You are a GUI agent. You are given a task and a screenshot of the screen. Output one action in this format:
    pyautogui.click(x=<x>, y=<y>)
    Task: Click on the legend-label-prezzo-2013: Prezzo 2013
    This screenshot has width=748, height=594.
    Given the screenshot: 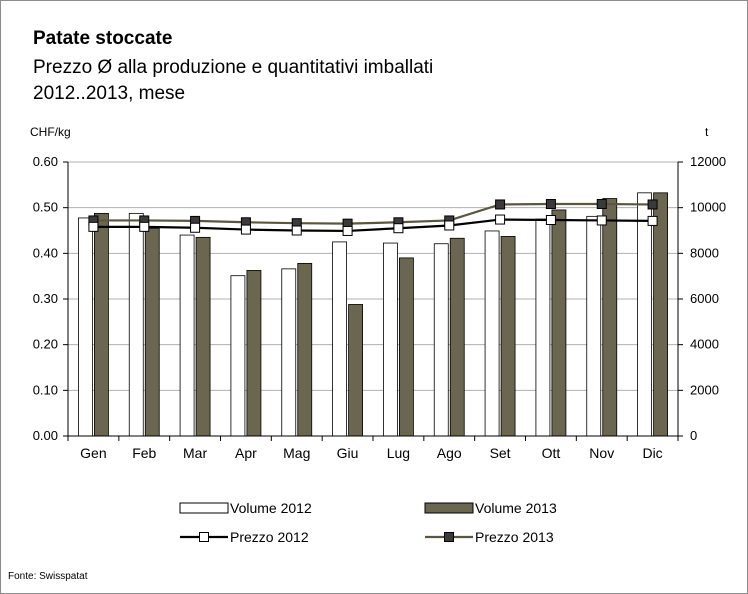 What is the action you would take?
    pyautogui.click(x=514, y=537)
    